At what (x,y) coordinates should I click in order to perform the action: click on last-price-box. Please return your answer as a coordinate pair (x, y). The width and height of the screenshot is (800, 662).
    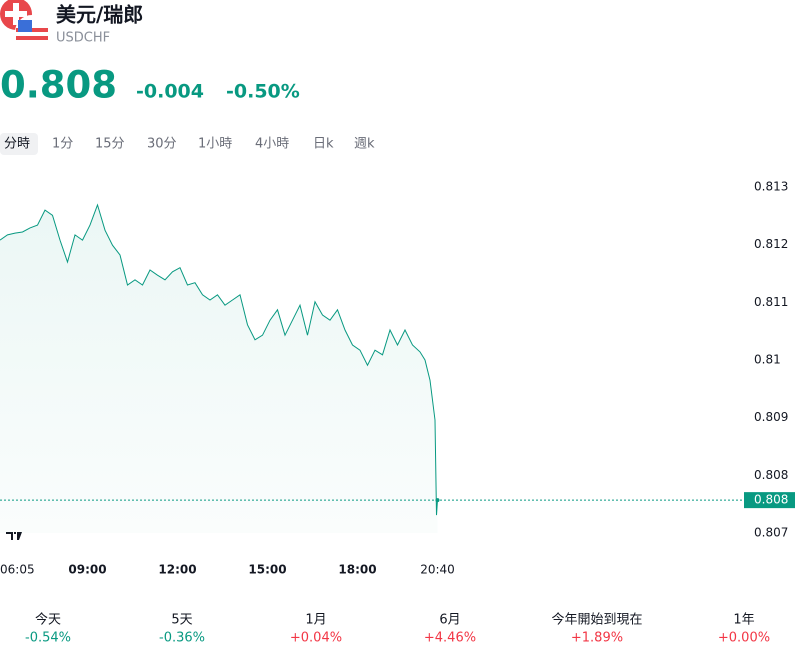
    Looking at the image, I should click on (769, 500).